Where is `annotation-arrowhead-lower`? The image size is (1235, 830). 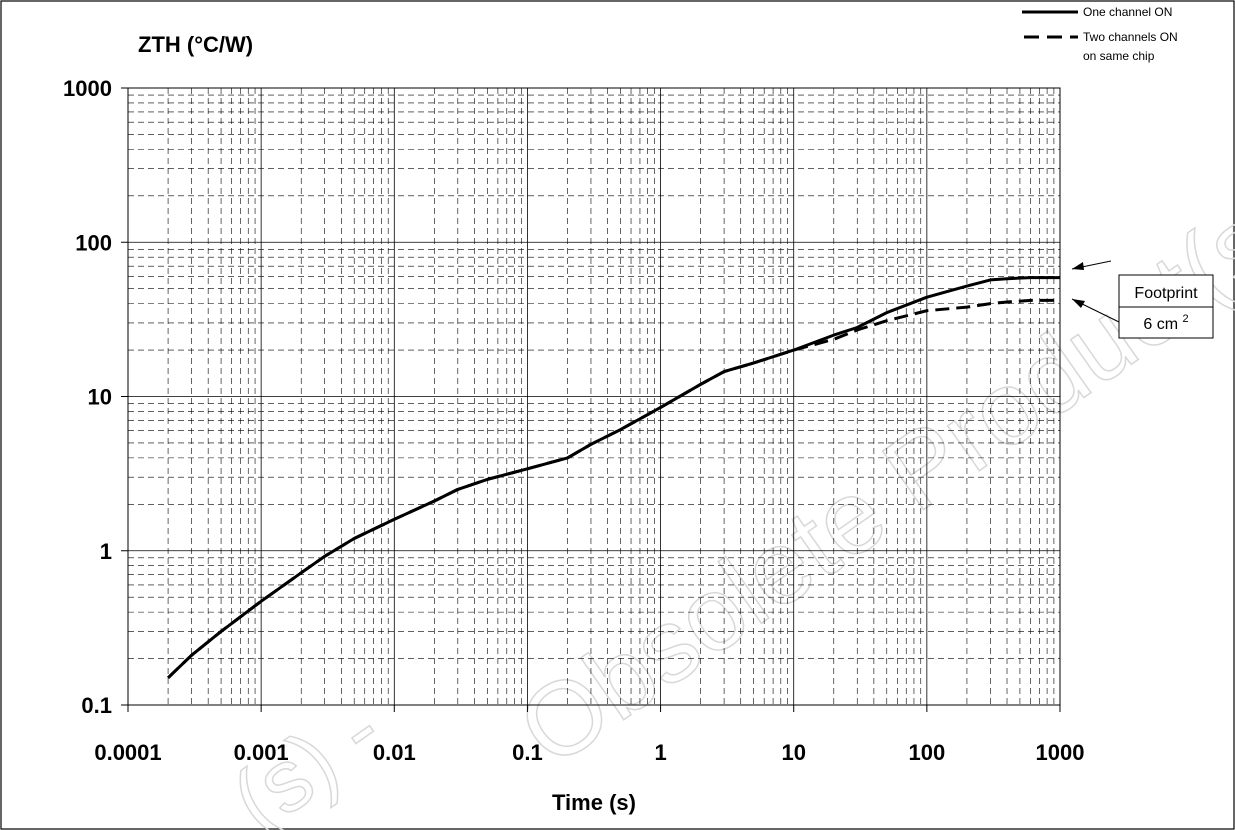
annotation-arrowhead-lower is located at coordinates (1078, 303).